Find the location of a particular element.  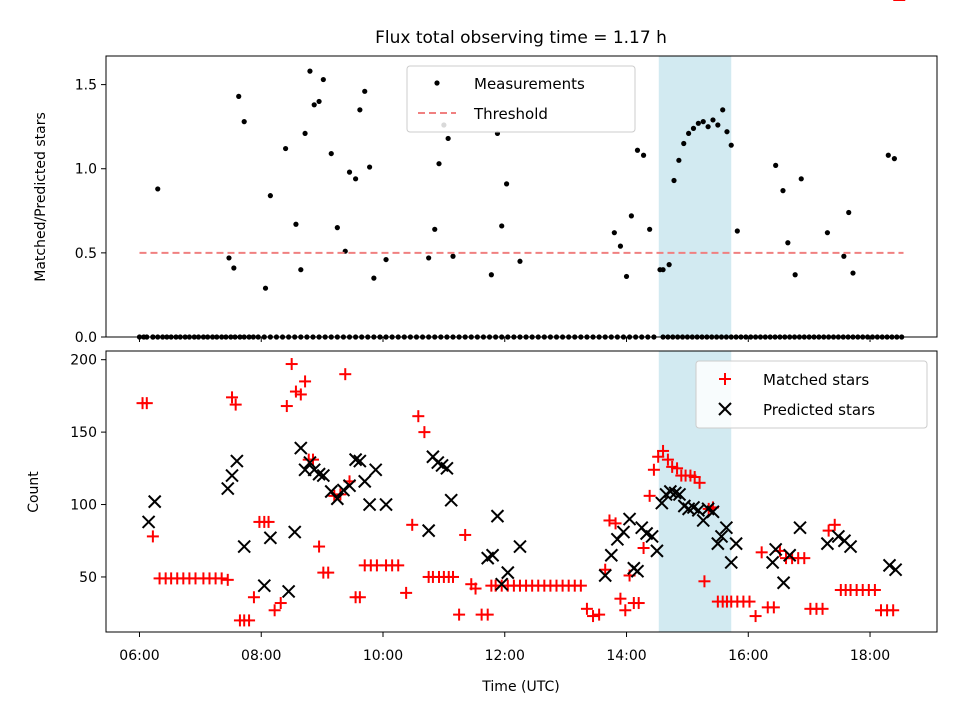

ratio-panel-highlight is located at coordinates (695, 196).